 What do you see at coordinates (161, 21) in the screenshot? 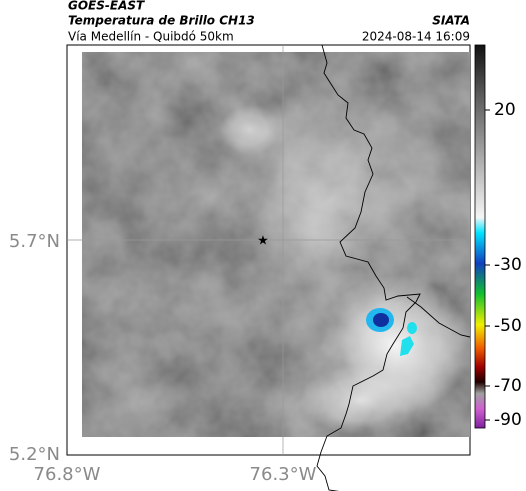
I see `product: Temperatura de Brillo CH13` at bounding box center [161, 21].